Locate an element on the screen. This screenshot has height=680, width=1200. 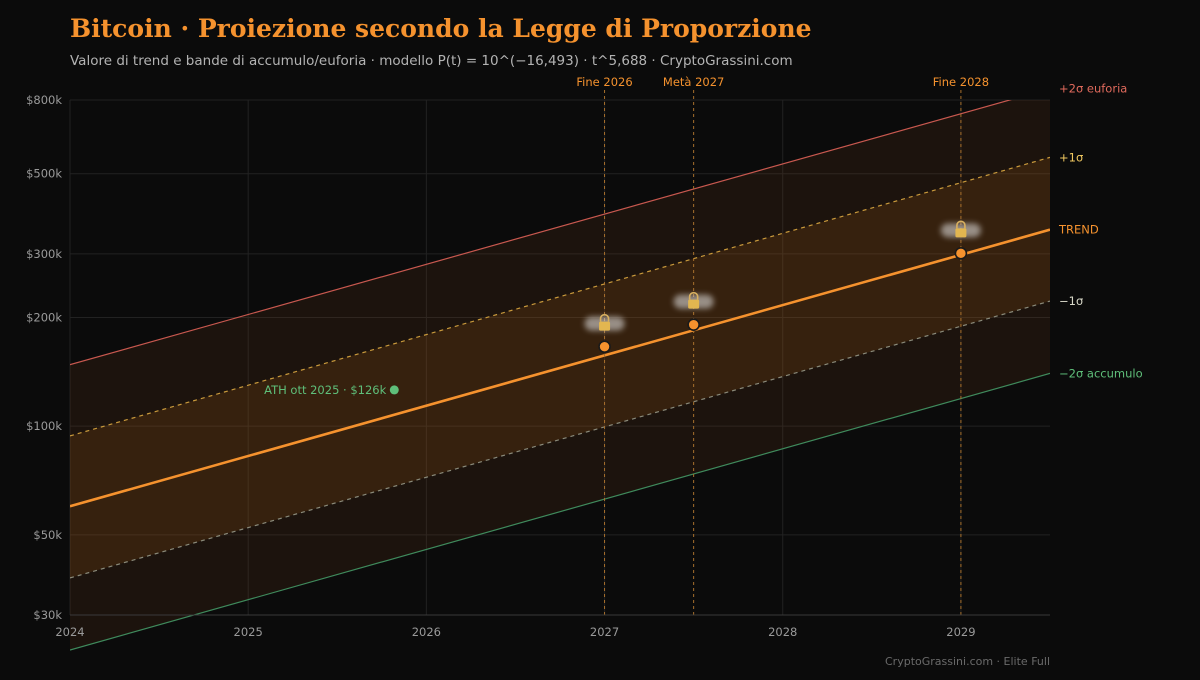
y-tick-label: $100k is located at coordinates (44, 426).